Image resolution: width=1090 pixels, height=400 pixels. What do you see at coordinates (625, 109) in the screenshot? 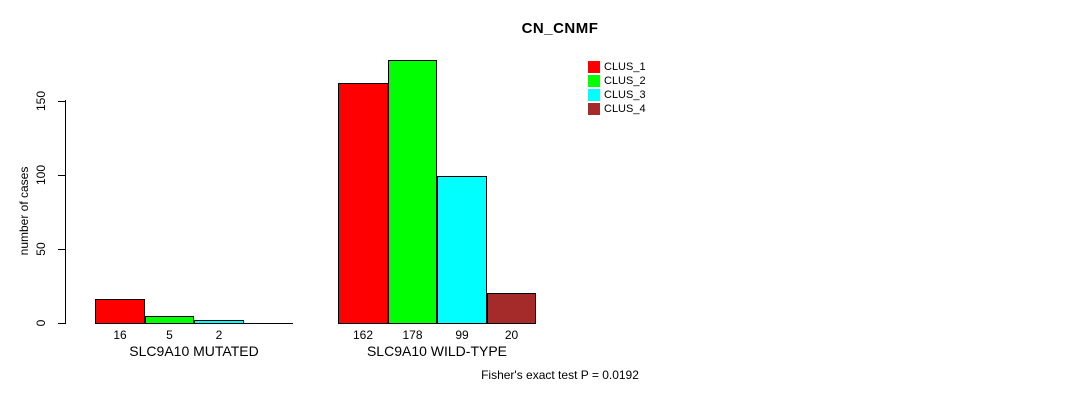
I see `legend-label: CLUS_4` at bounding box center [625, 109].